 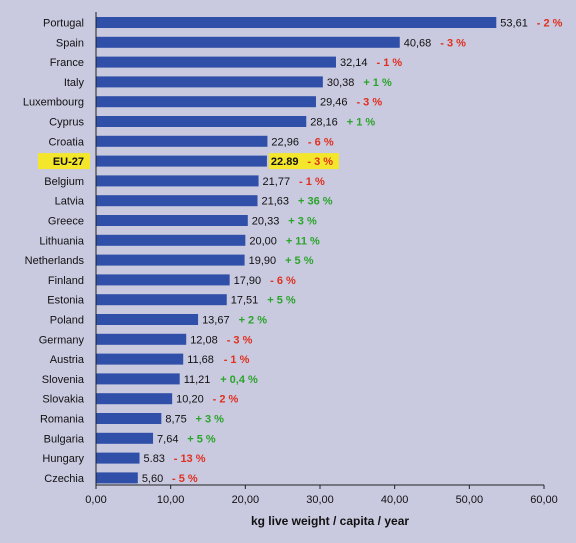 What do you see at coordinates (320, 500) in the screenshot?
I see `x-tick-label: 30,00` at bounding box center [320, 500].